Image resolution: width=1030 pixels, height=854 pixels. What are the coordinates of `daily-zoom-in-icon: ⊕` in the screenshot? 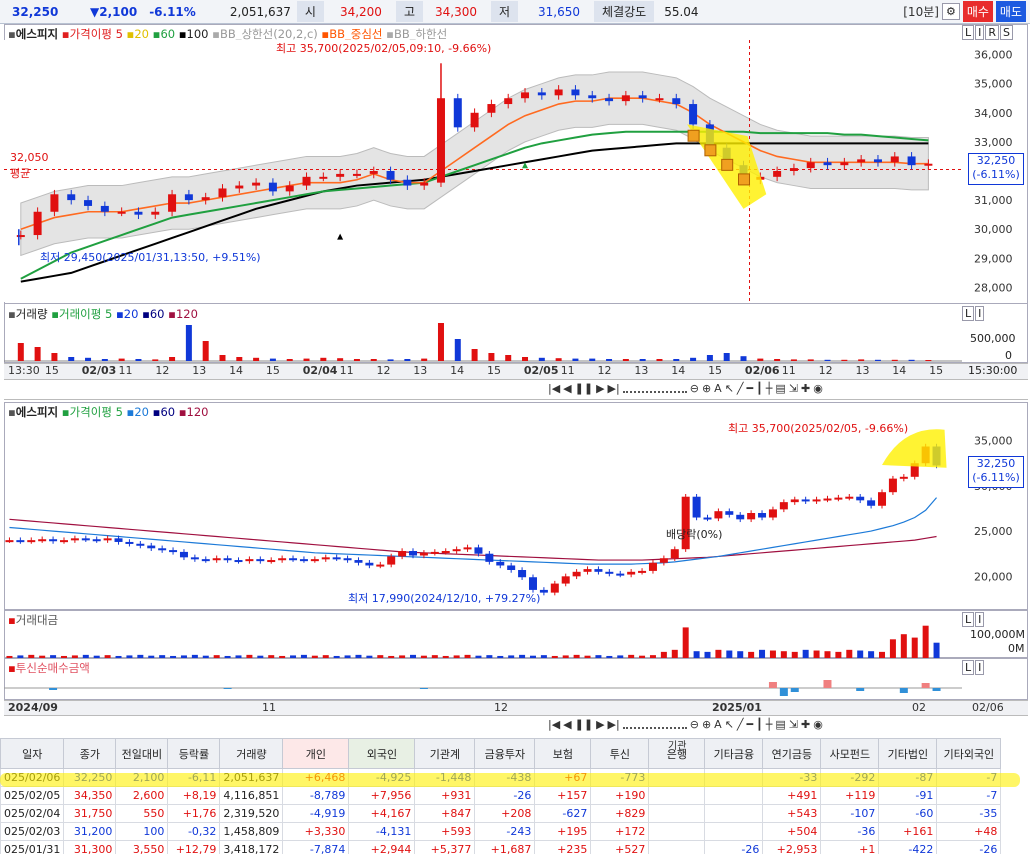 It's located at (706, 724).